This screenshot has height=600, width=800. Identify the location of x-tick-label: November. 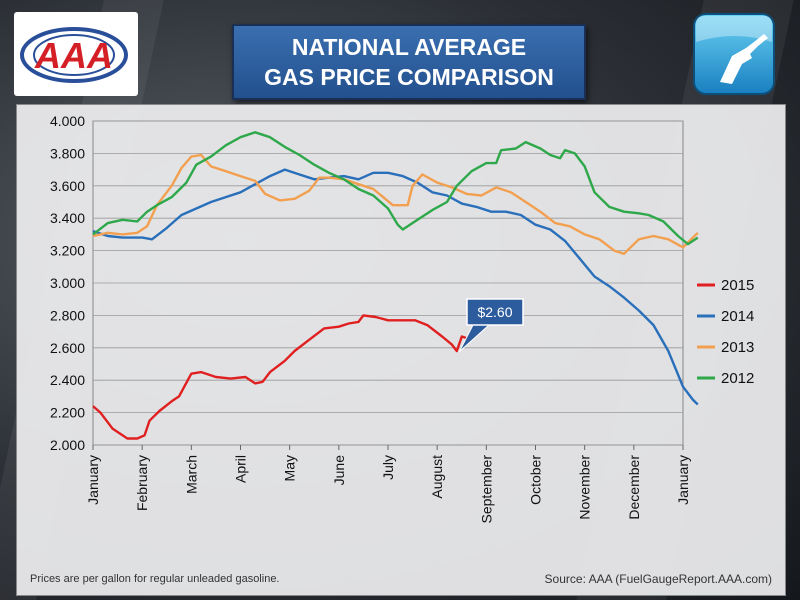
(585, 487).